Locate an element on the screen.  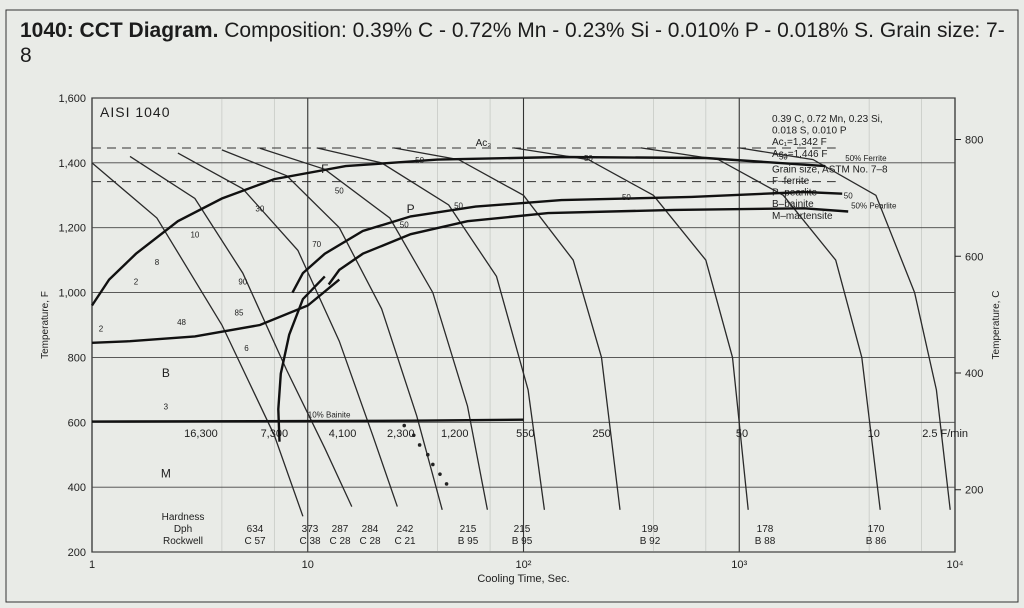
hardness-row-label: Rockwell is located at coordinates (183, 541).